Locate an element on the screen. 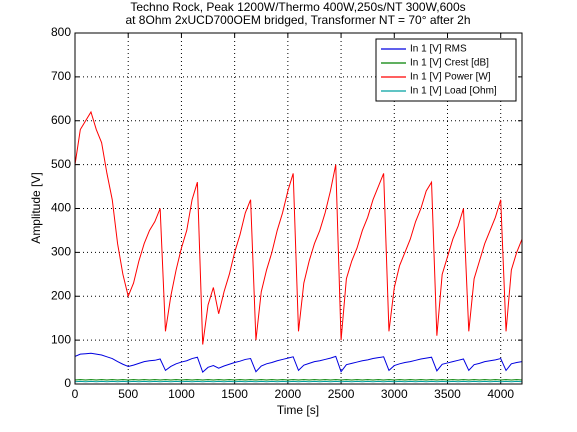 Image resolution: width=577 pixels, height=432 pixels. y-tick-label: 800 is located at coordinates (61, 32).